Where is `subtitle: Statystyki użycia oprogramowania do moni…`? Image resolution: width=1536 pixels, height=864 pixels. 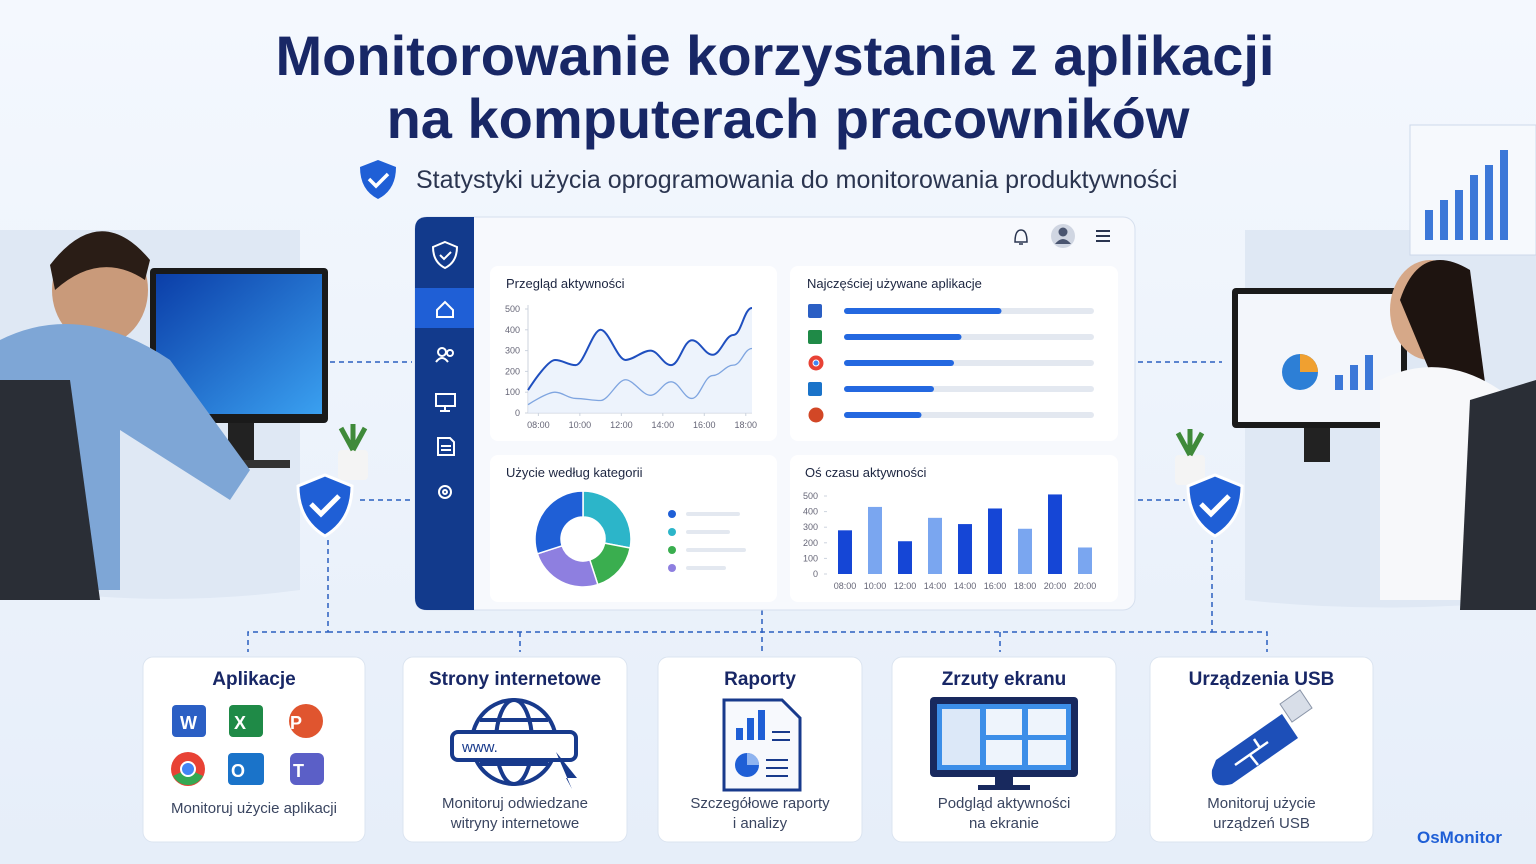
subtitle: Statystyki użycia oprogramowania do moni… is located at coordinates (796, 180).